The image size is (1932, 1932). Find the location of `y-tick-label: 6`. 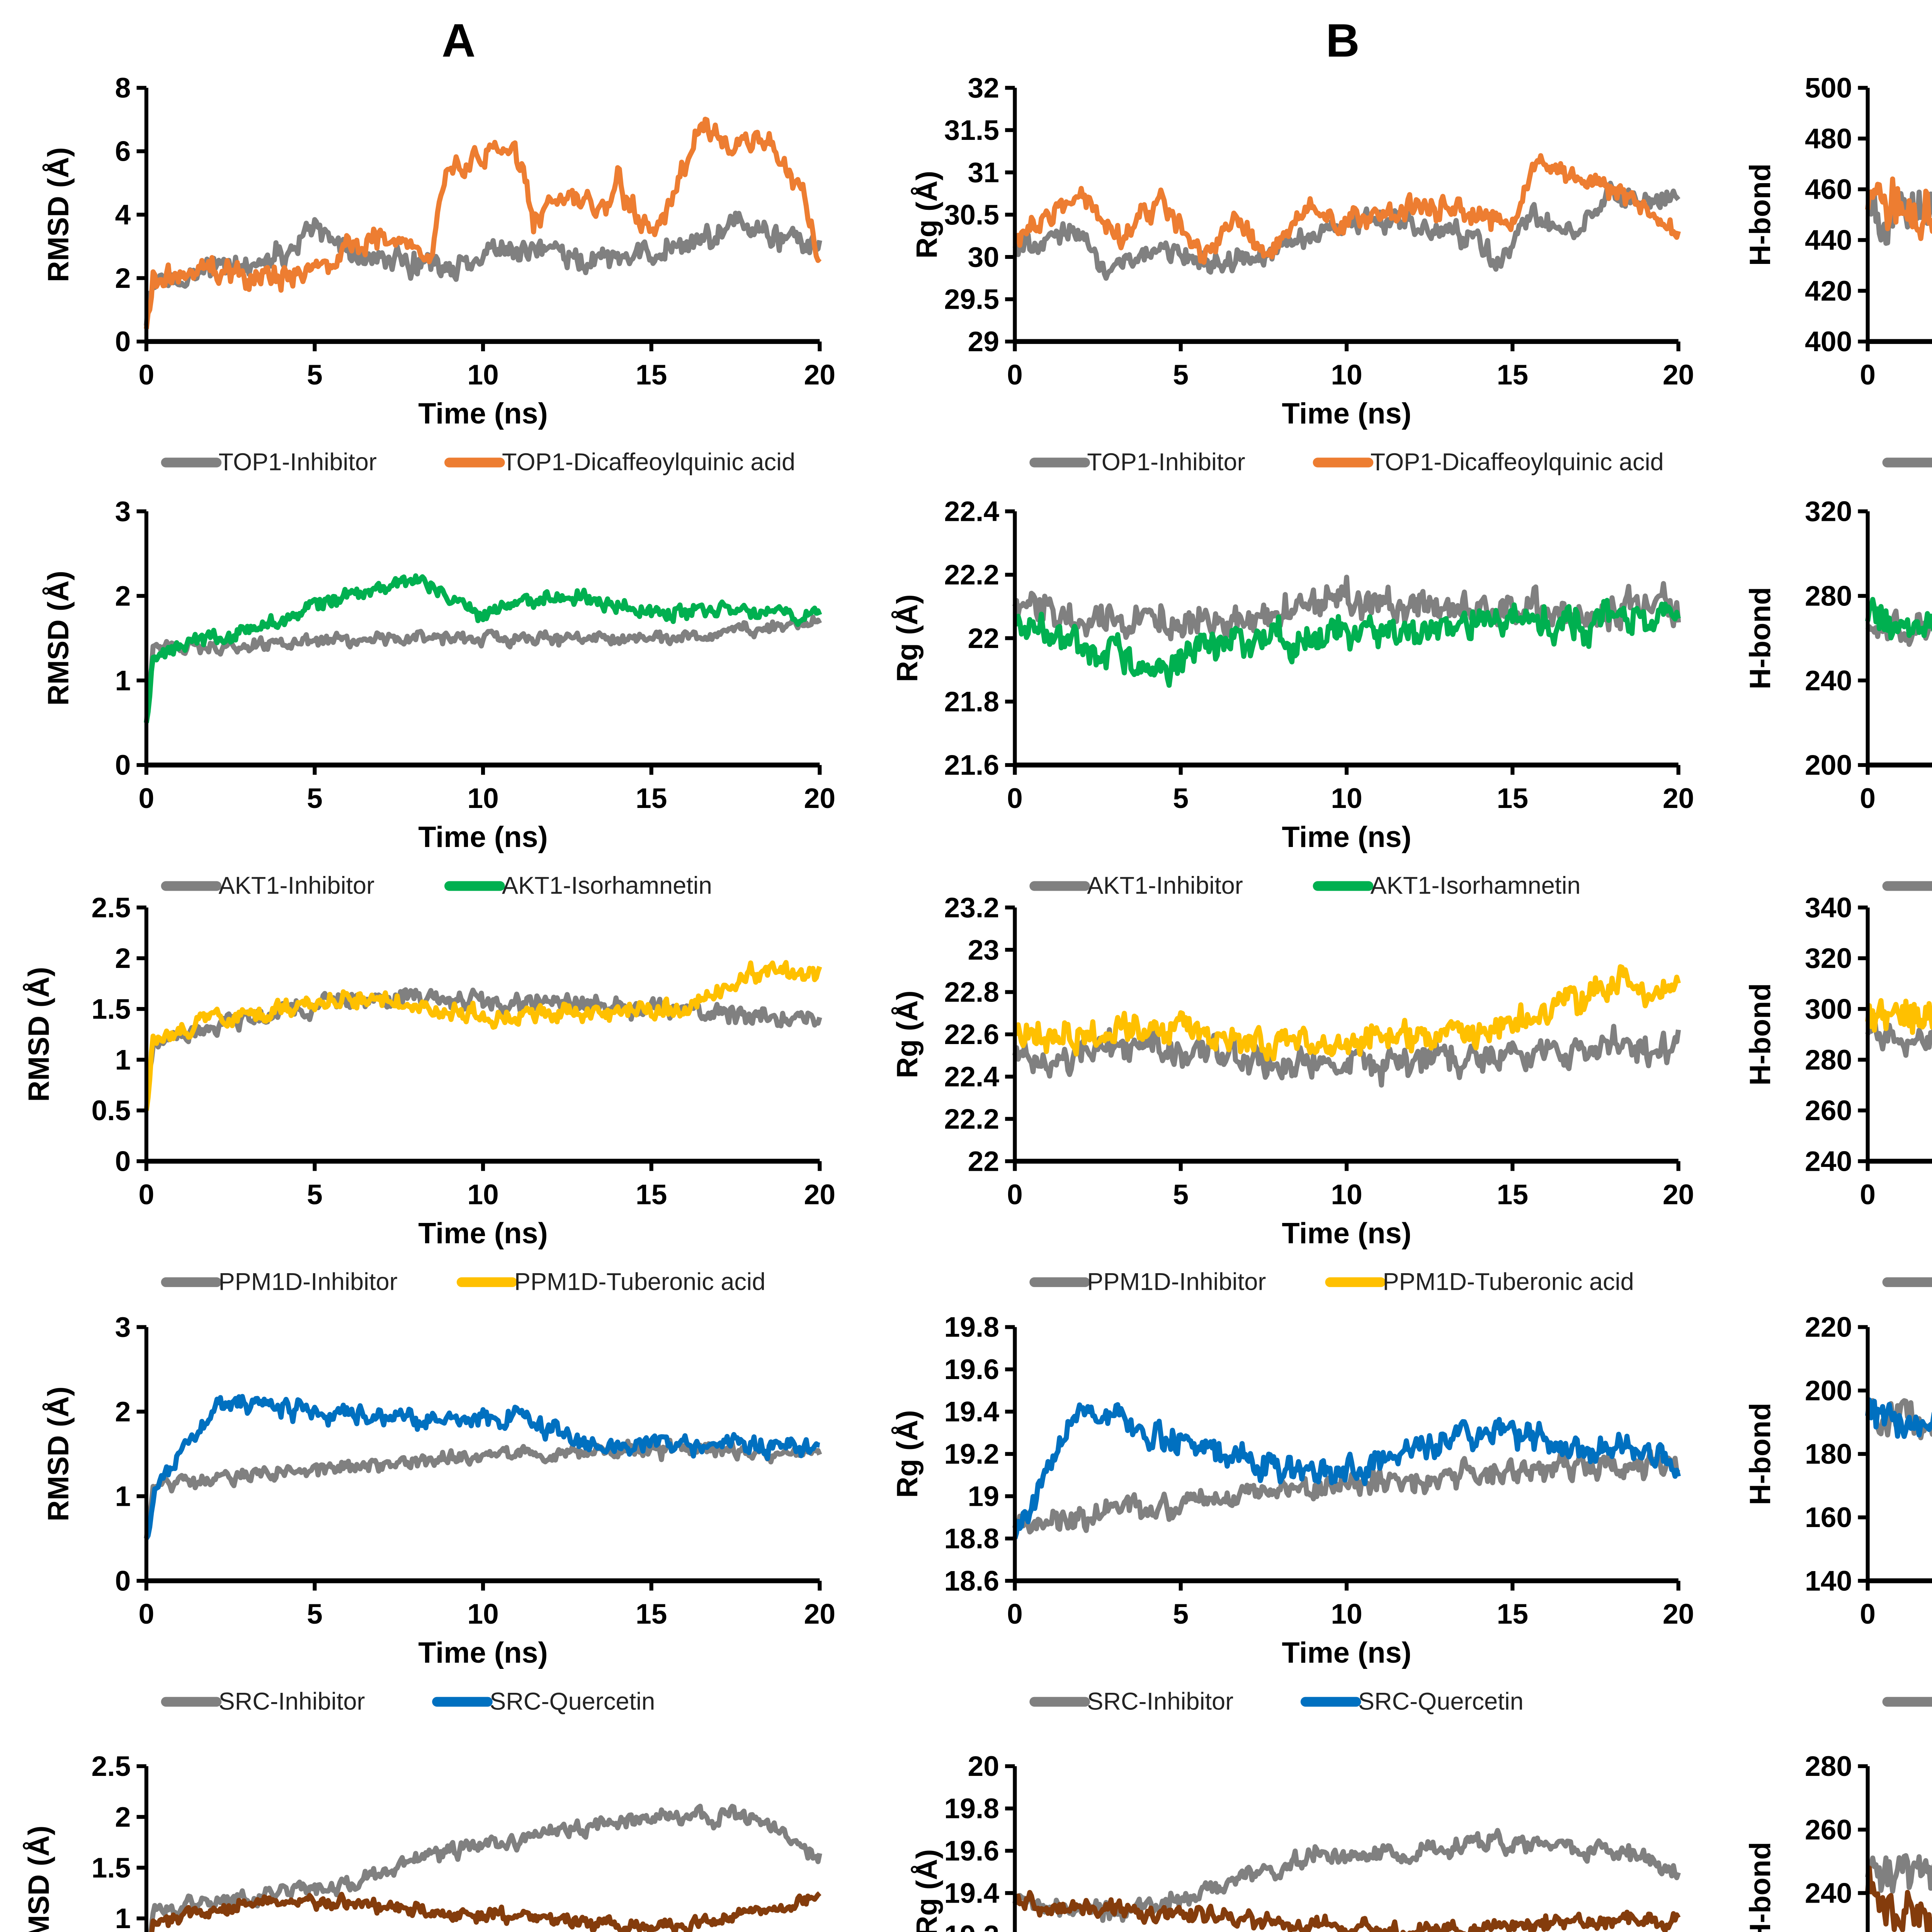

y-tick-label: 6 is located at coordinates (123, 152).